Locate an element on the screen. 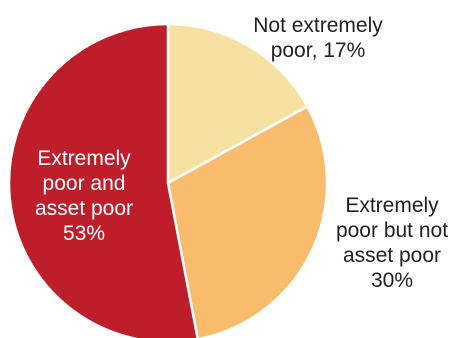 Image resolution: width=460 pixels, height=338 pixels. slice-label-1: Extremely poor but not asset poor 30% is located at coordinates (392, 243).